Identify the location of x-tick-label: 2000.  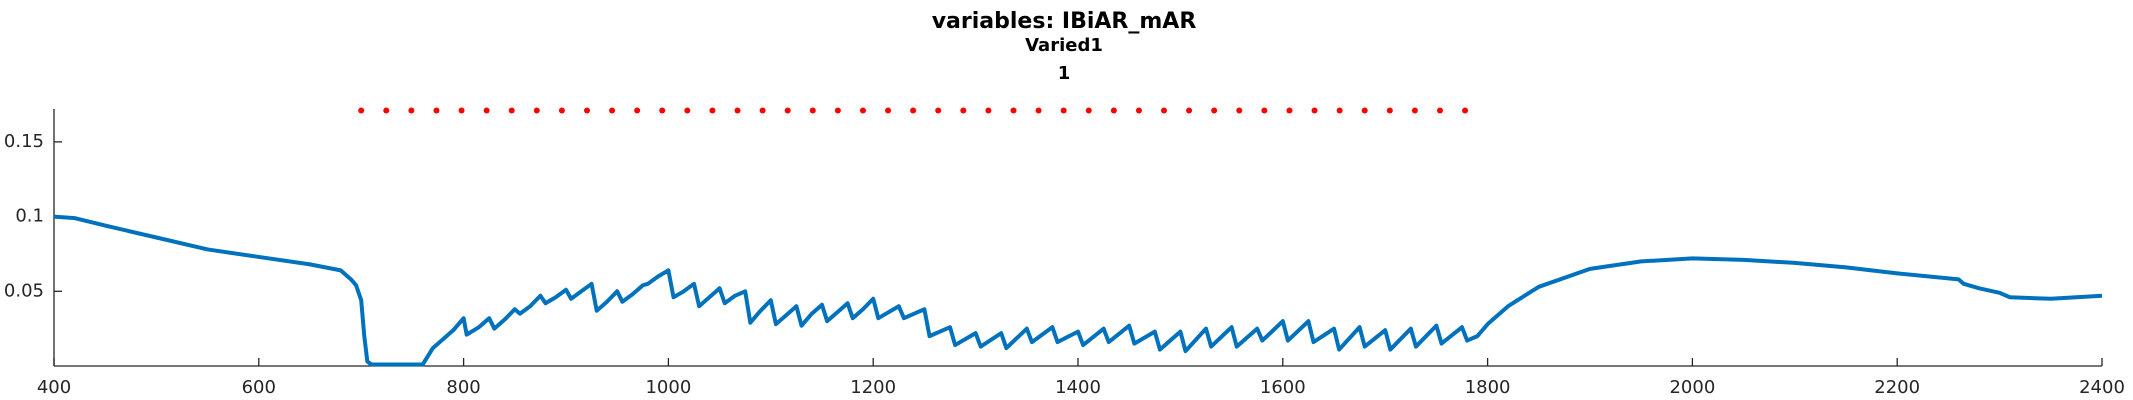
(1692, 387).